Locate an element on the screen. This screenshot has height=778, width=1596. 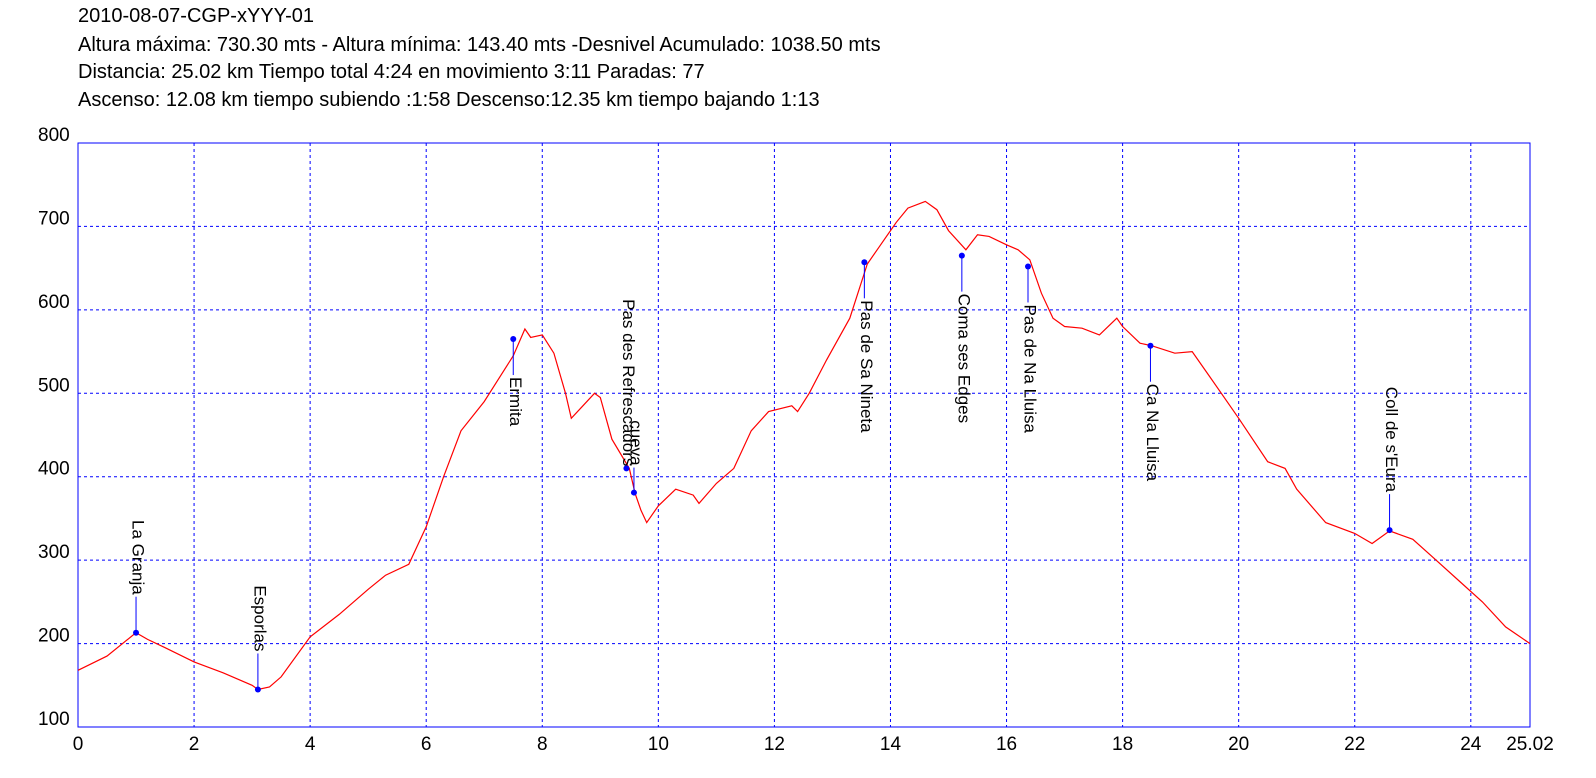
x-tick-label: 6 is located at coordinates (426, 744).